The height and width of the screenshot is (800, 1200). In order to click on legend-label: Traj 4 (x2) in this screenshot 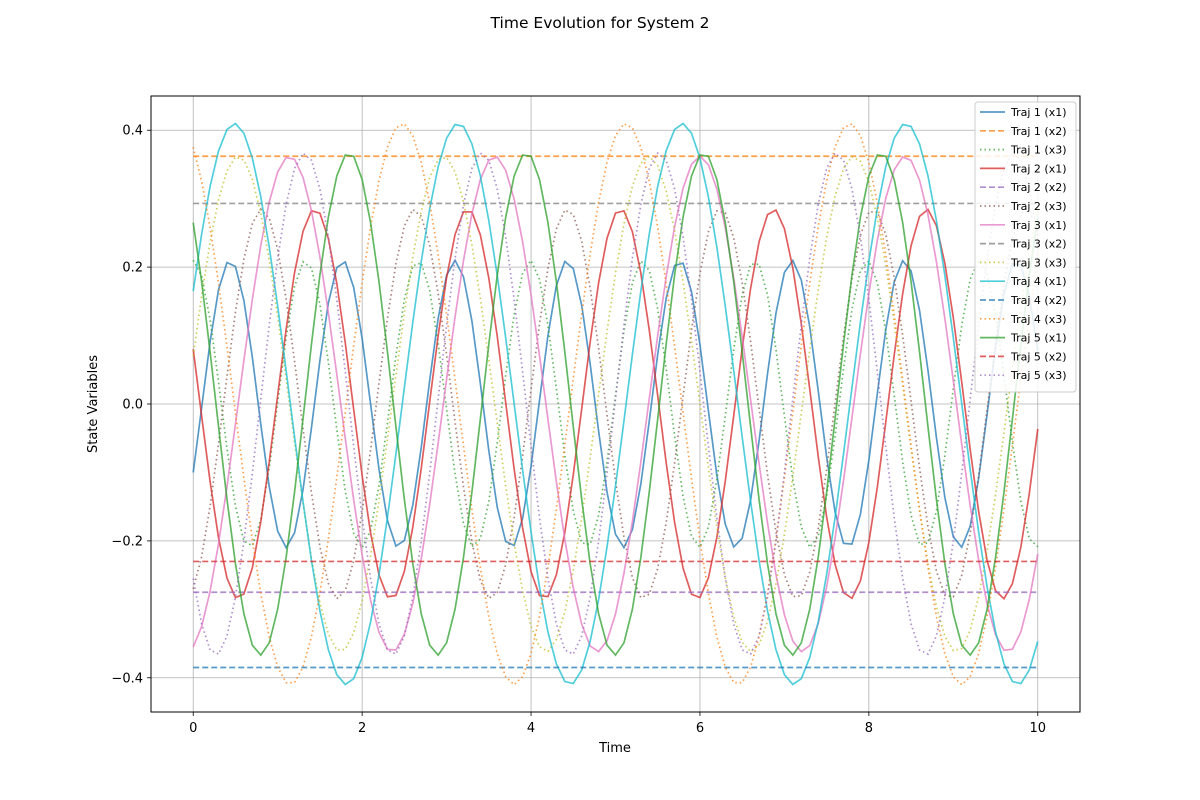, I will do `click(1038, 300)`.